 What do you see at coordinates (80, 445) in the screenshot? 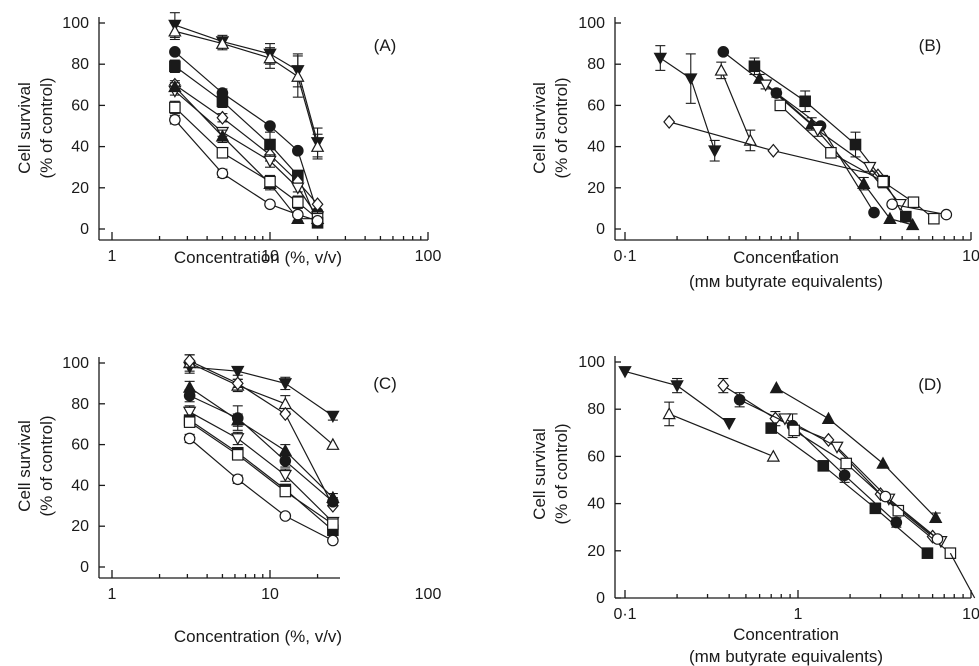
I see `y-tick-label: 60` at bounding box center [80, 445].